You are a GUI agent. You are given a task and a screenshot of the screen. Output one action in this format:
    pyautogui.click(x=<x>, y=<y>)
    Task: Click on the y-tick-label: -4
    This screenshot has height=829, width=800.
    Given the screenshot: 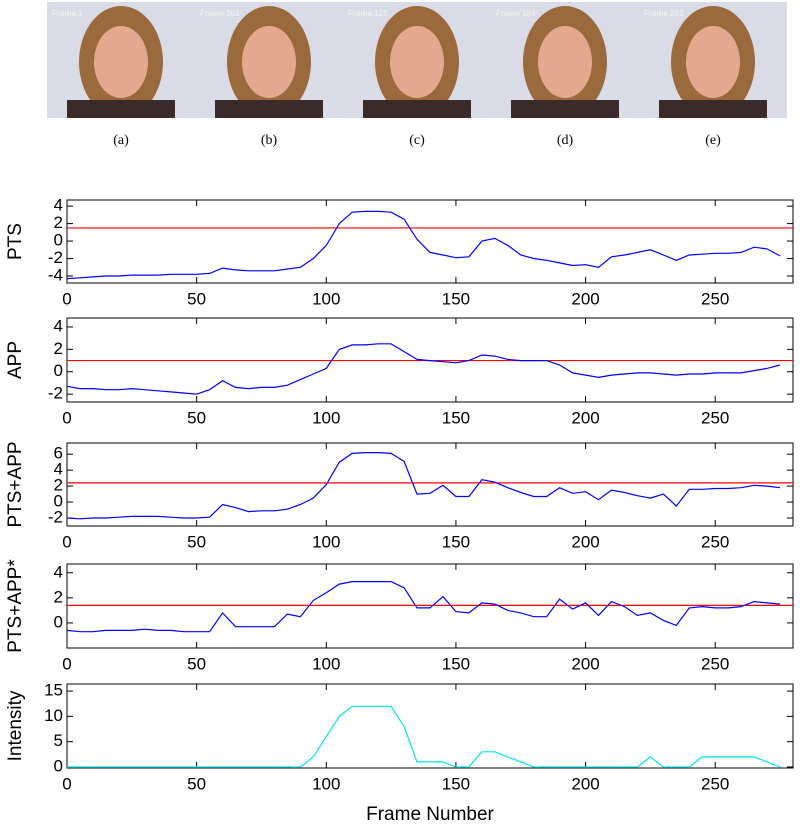 What is the action you would take?
    pyautogui.click(x=55, y=274)
    